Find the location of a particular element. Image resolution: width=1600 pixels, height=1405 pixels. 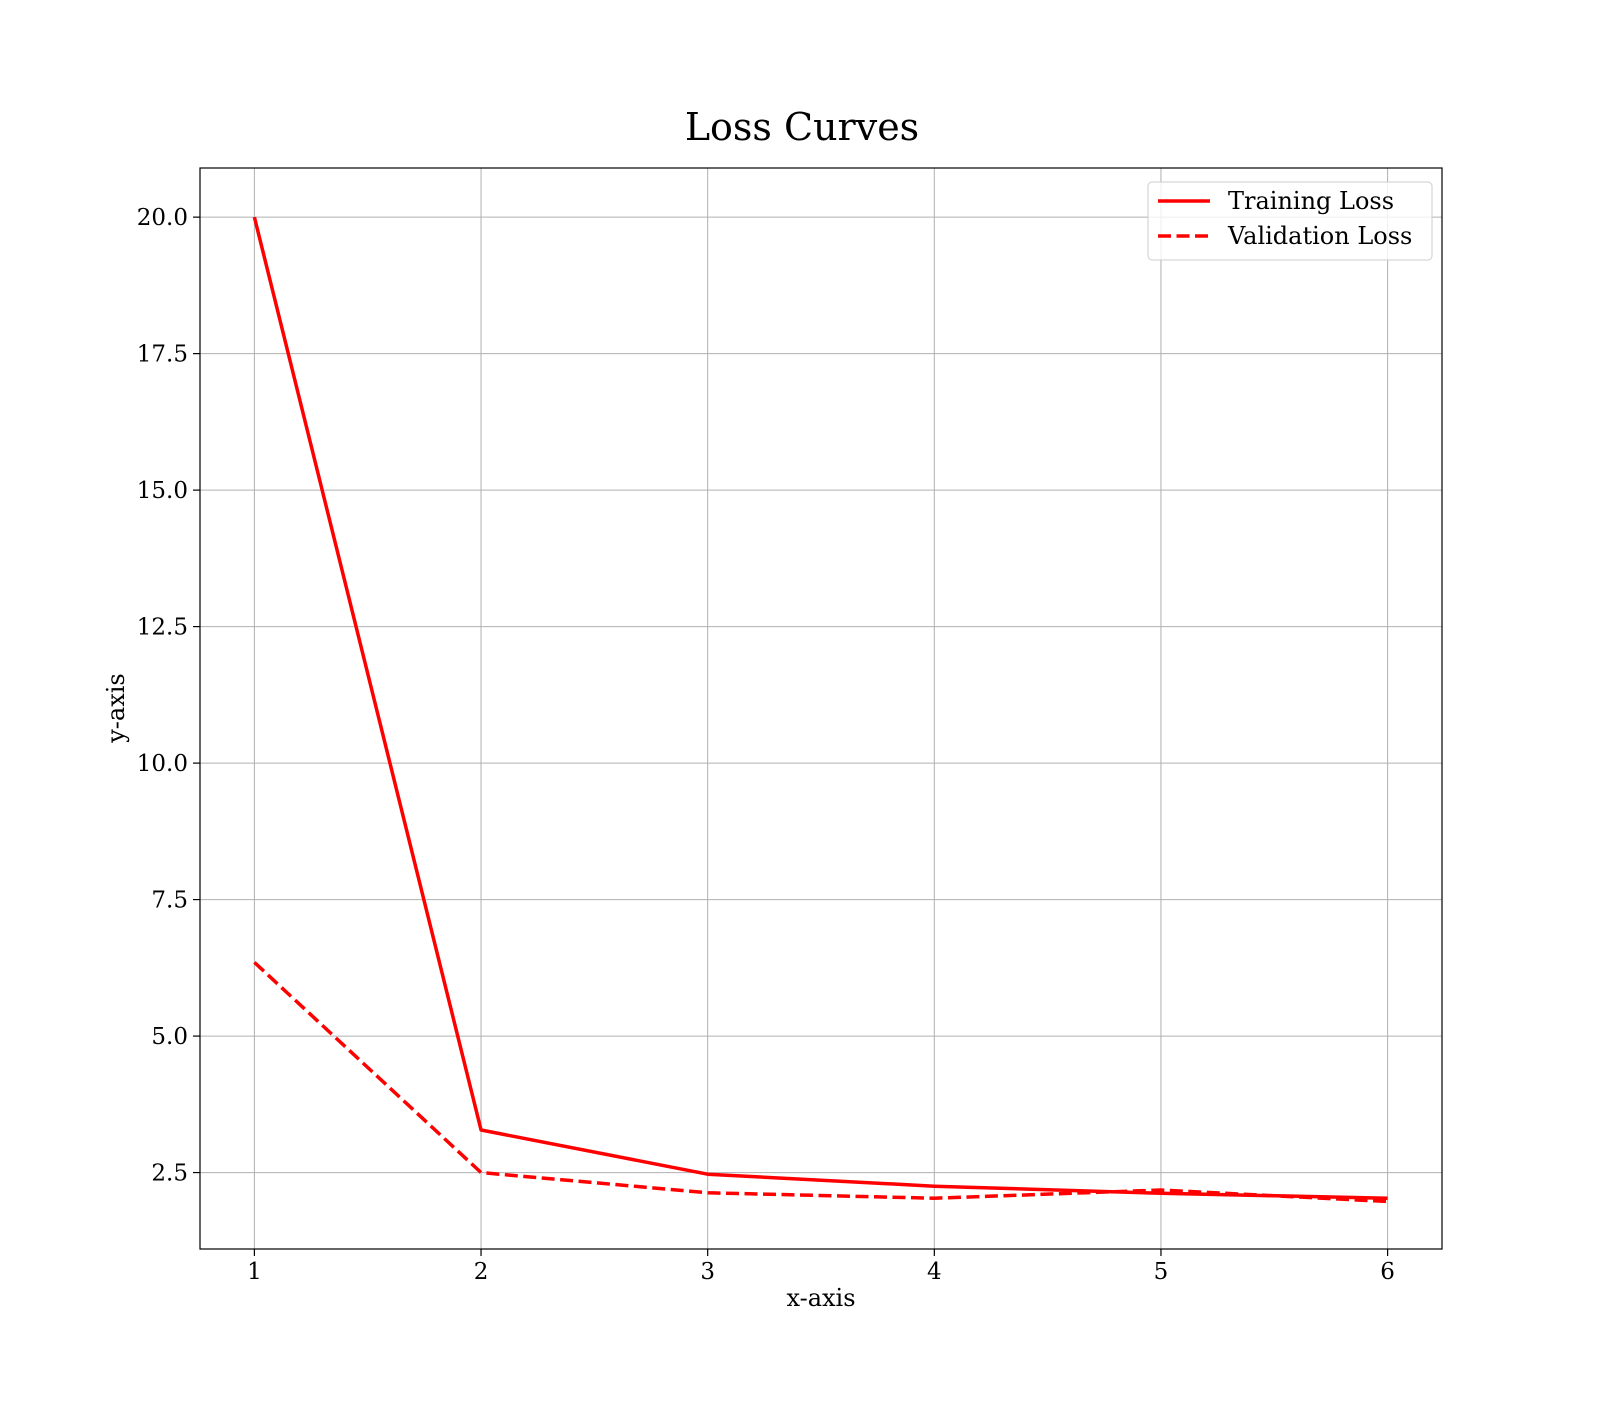

x-tick-label: 4 is located at coordinates (934, 1272).